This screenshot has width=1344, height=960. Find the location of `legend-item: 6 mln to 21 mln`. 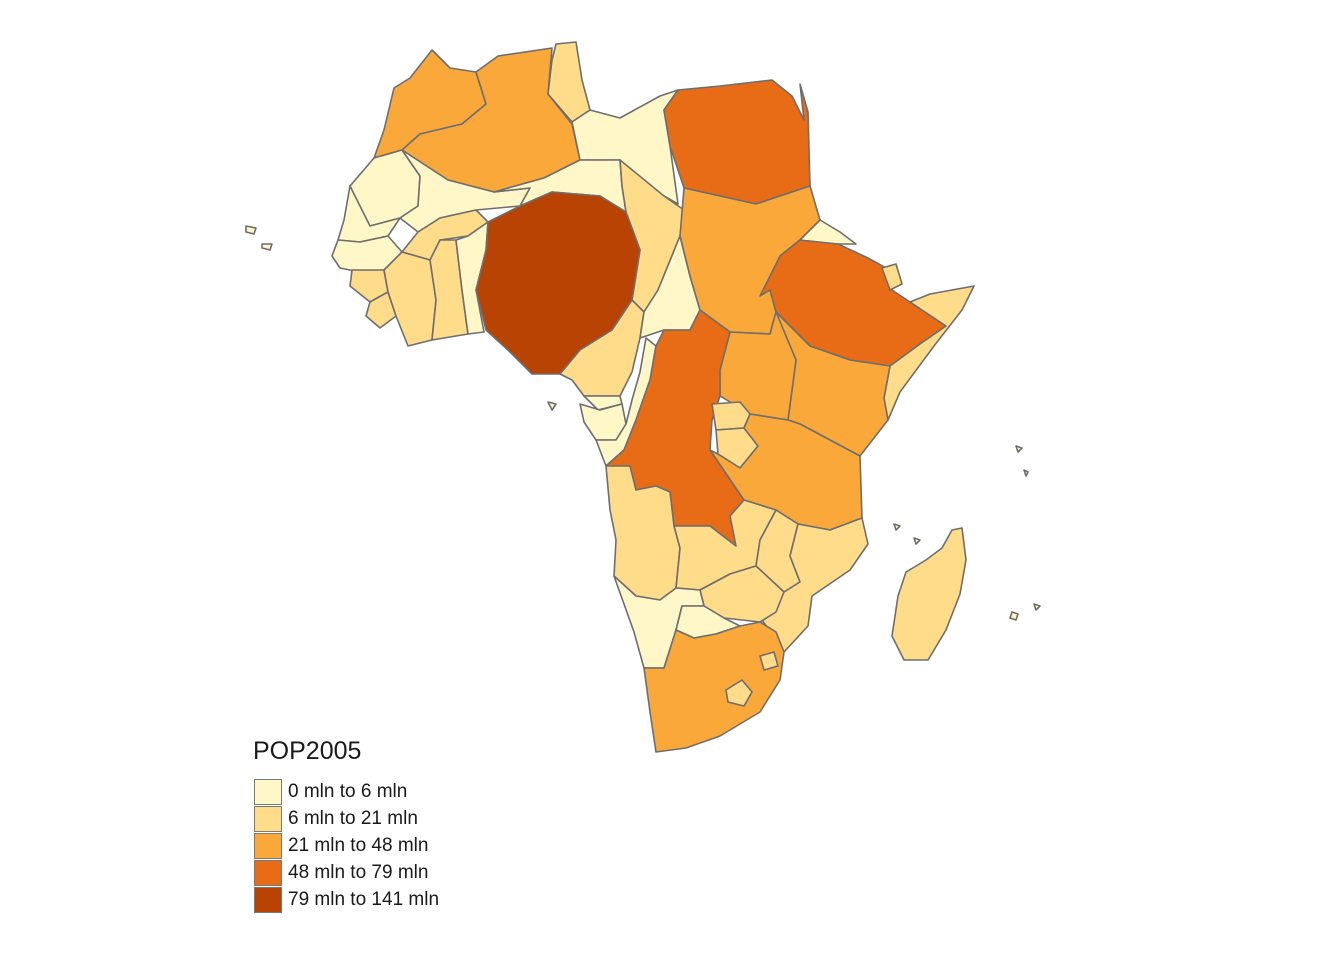

legend-item: 6 mln to 21 mln is located at coordinates (383, 819).